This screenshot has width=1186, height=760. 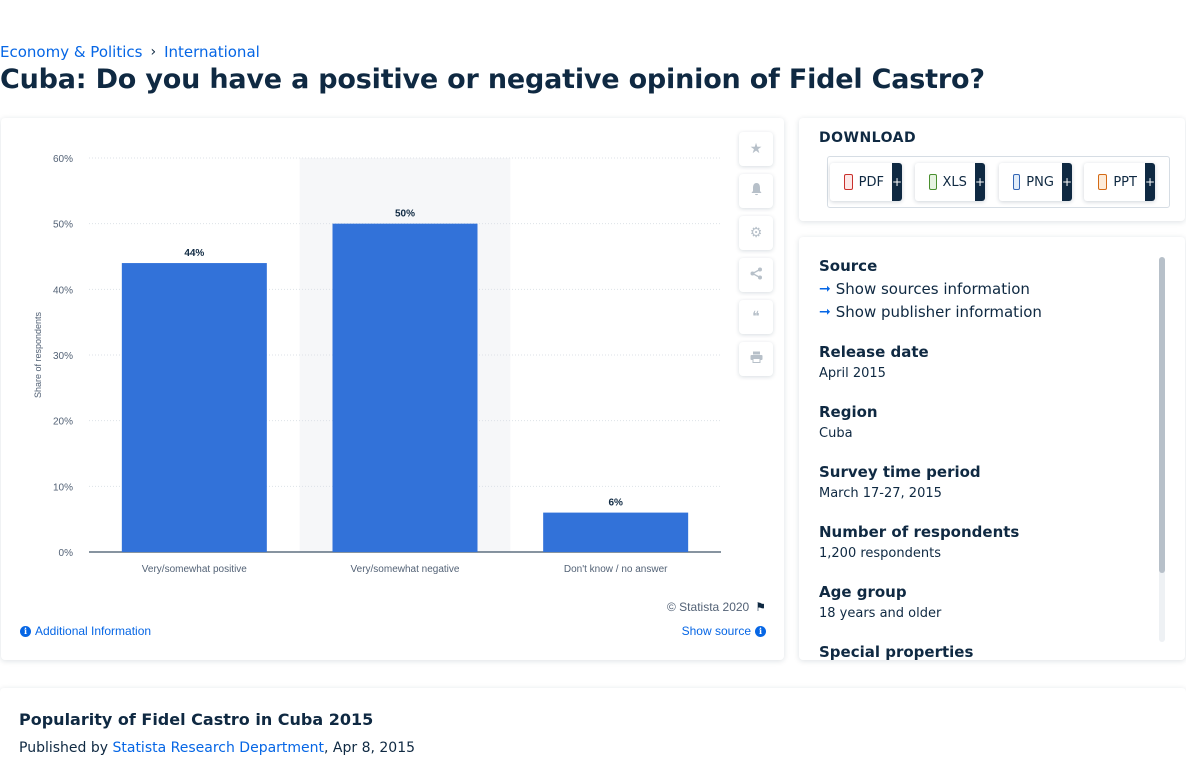 What do you see at coordinates (1066, 182) in the screenshot?
I see `png-plus-icon: +` at bounding box center [1066, 182].